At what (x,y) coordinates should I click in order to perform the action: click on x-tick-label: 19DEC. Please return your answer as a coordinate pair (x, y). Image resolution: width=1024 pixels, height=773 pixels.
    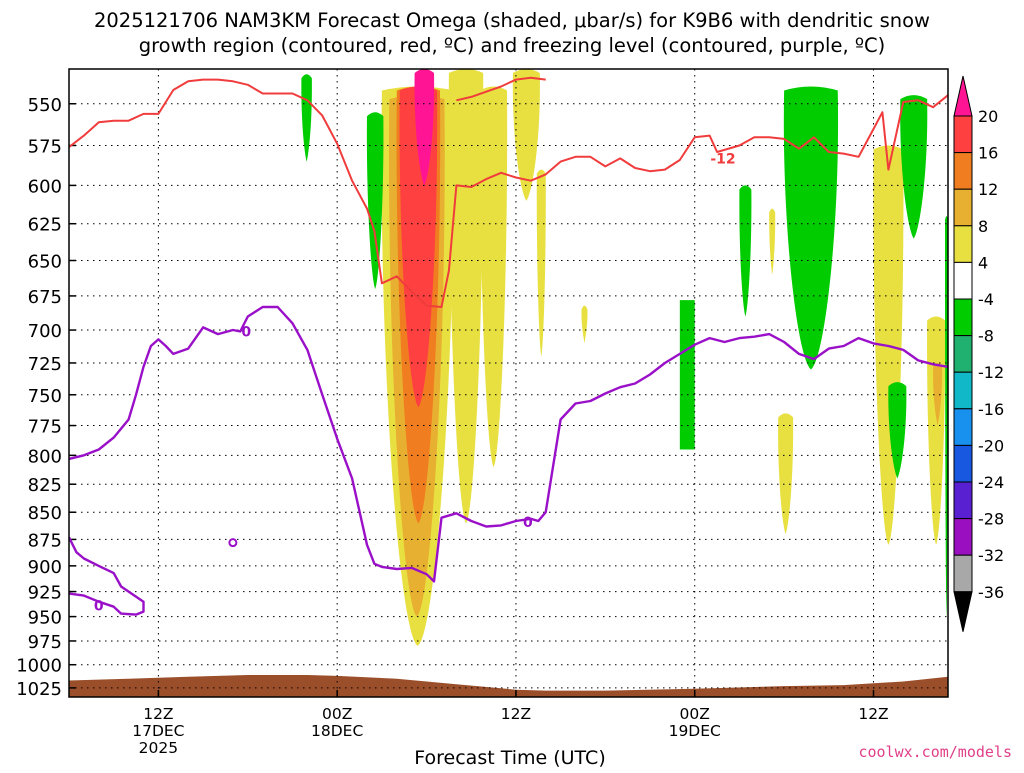
    Looking at the image, I should click on (695, 731).